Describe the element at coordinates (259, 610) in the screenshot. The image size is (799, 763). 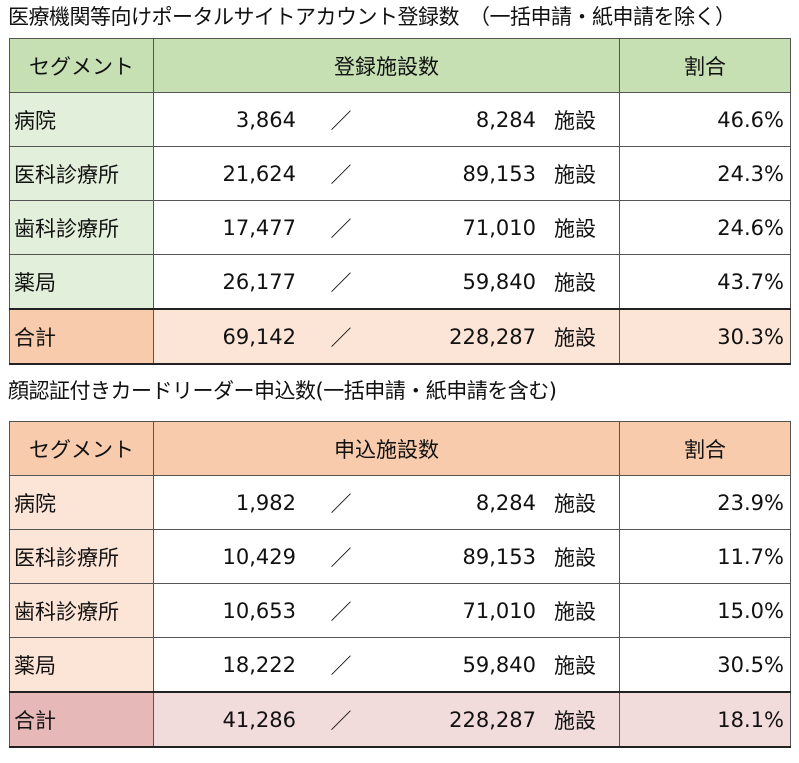
I see `registered-count: 10,653` at that location.